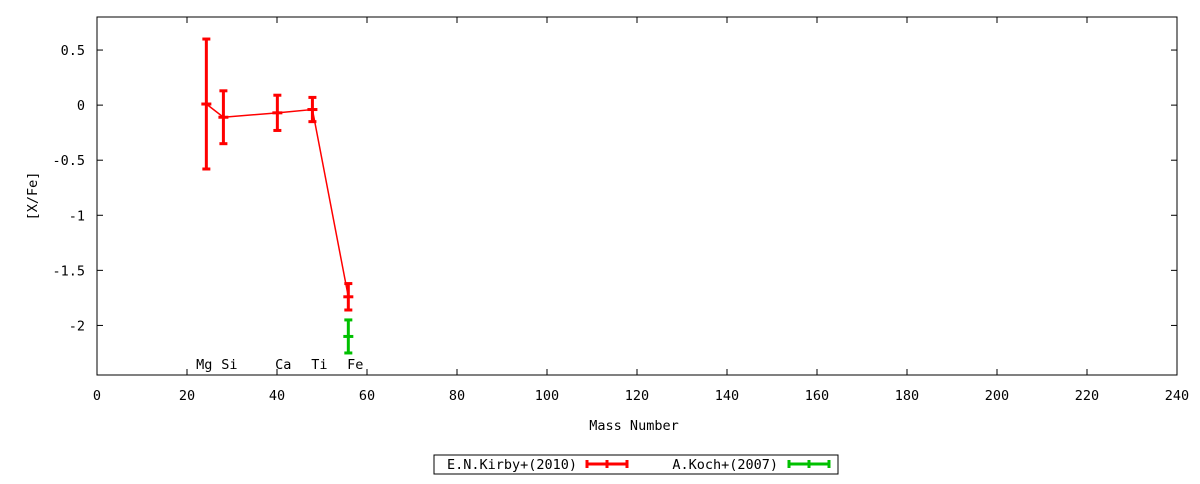 The image size is (1200, 484). Describe the element at coordinates (355, 365) in the screenshot. I see `element-label: Fe` at that location.